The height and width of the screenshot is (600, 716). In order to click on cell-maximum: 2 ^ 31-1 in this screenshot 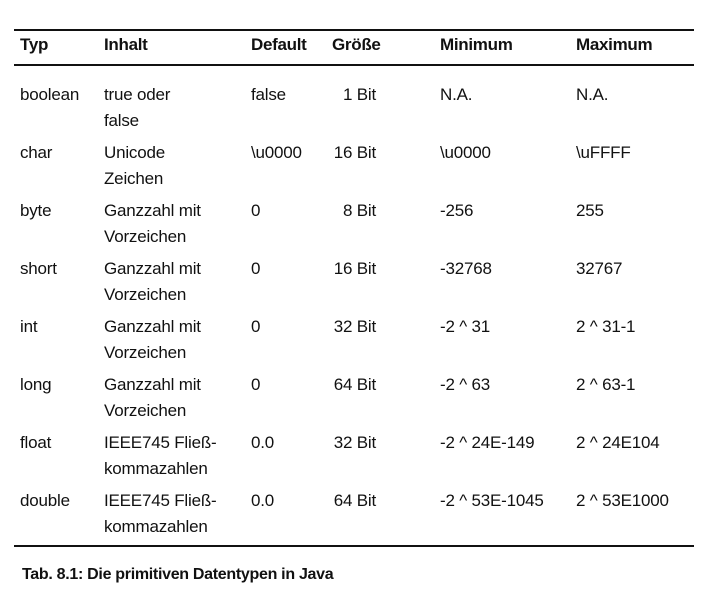, I will do `click(606, 326)`.